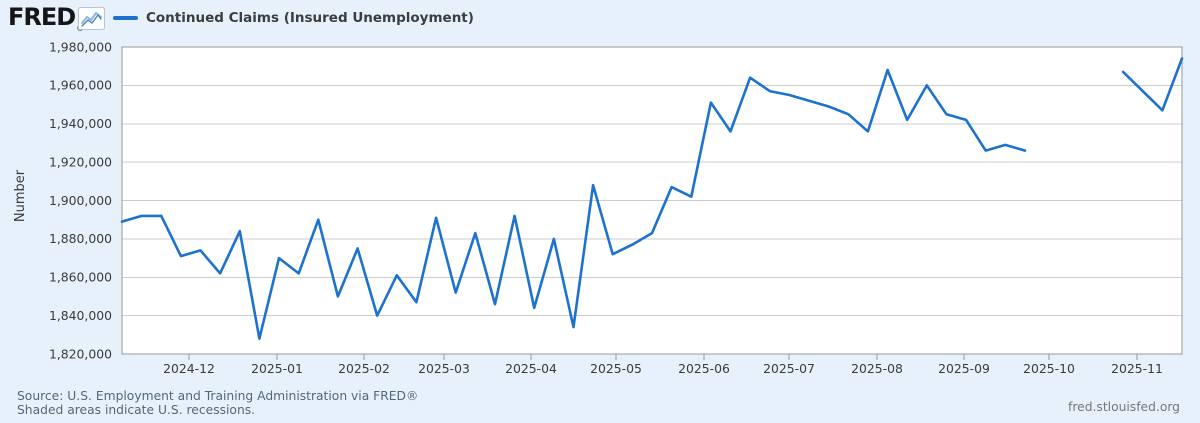  I want to click on y-axis-tick-label: 1,980,000, so click(80, 46).